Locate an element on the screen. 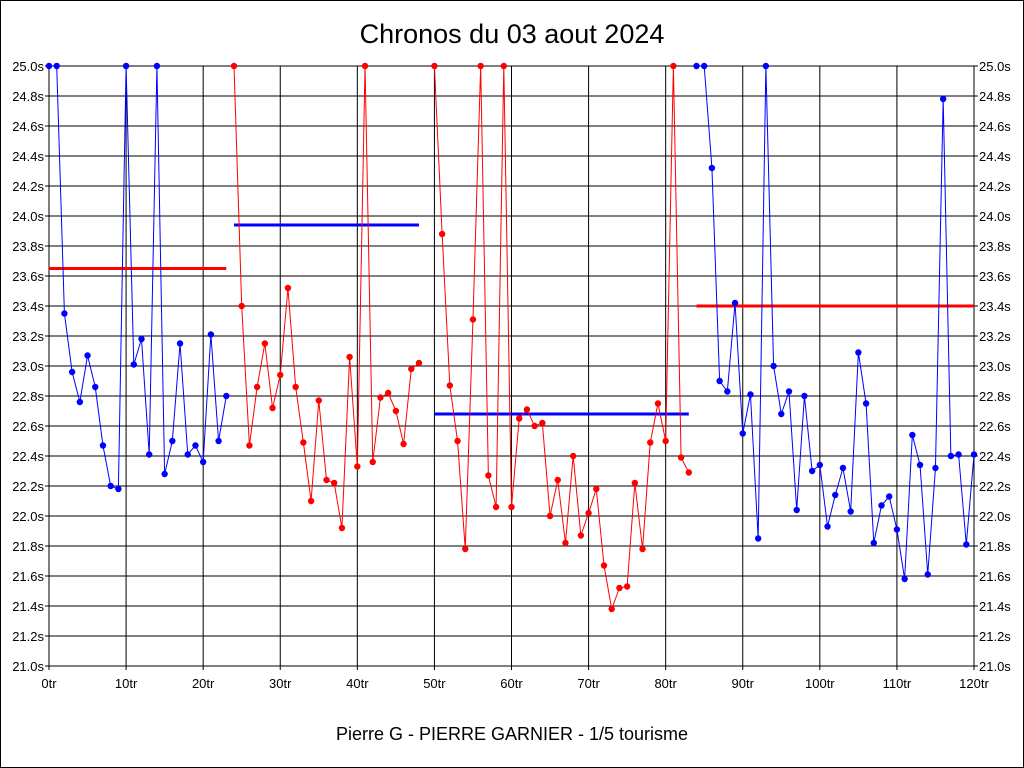 The image size is (1024, 768). x-tick-label: 0tr is located at coordinates (49, 683).